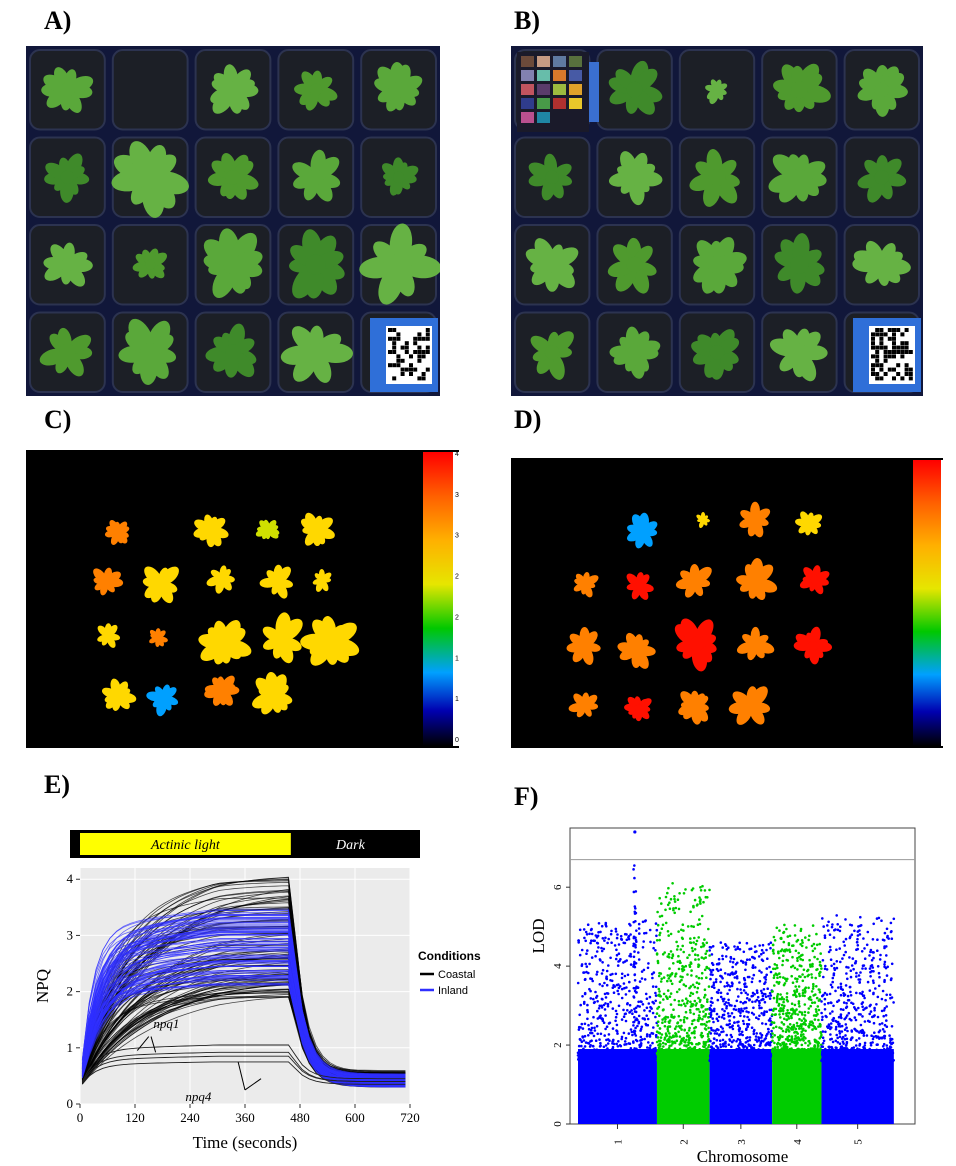 The height and width of the screenshot is (1166, 956). I want to click on colorbar-tick: 1, so click(457, 699).